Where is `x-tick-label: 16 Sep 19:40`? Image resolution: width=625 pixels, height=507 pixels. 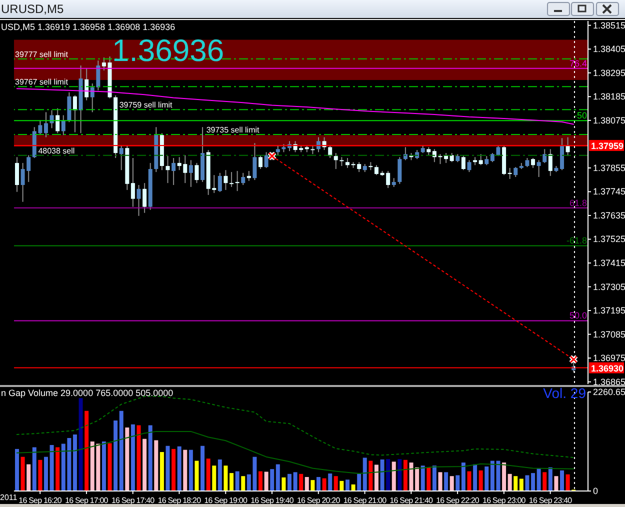 x-tick-label: 16 Sep 19:40 is located at coordinates (272, 500).